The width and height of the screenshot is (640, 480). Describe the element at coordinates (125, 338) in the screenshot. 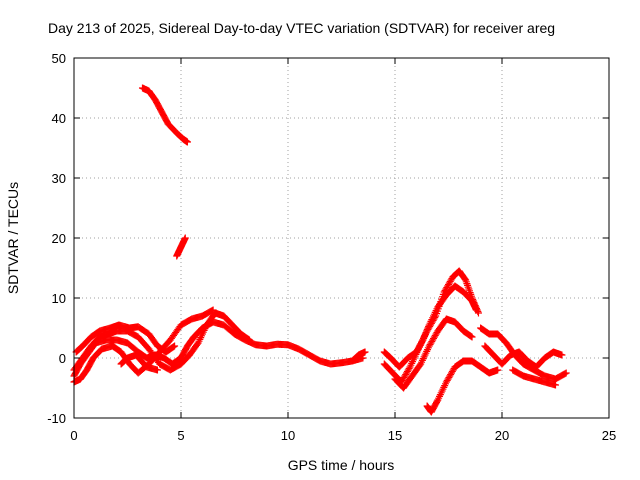

I see `series-track-d` at that location.